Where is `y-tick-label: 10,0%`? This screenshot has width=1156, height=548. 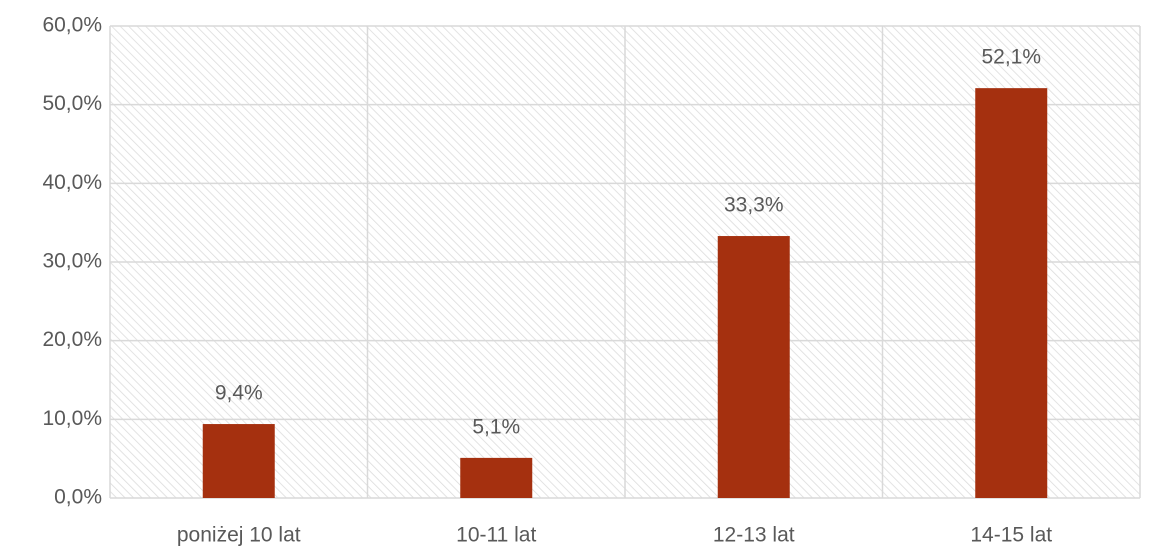
y-tick-label: 10,0% is located at coordinates (72, 418).